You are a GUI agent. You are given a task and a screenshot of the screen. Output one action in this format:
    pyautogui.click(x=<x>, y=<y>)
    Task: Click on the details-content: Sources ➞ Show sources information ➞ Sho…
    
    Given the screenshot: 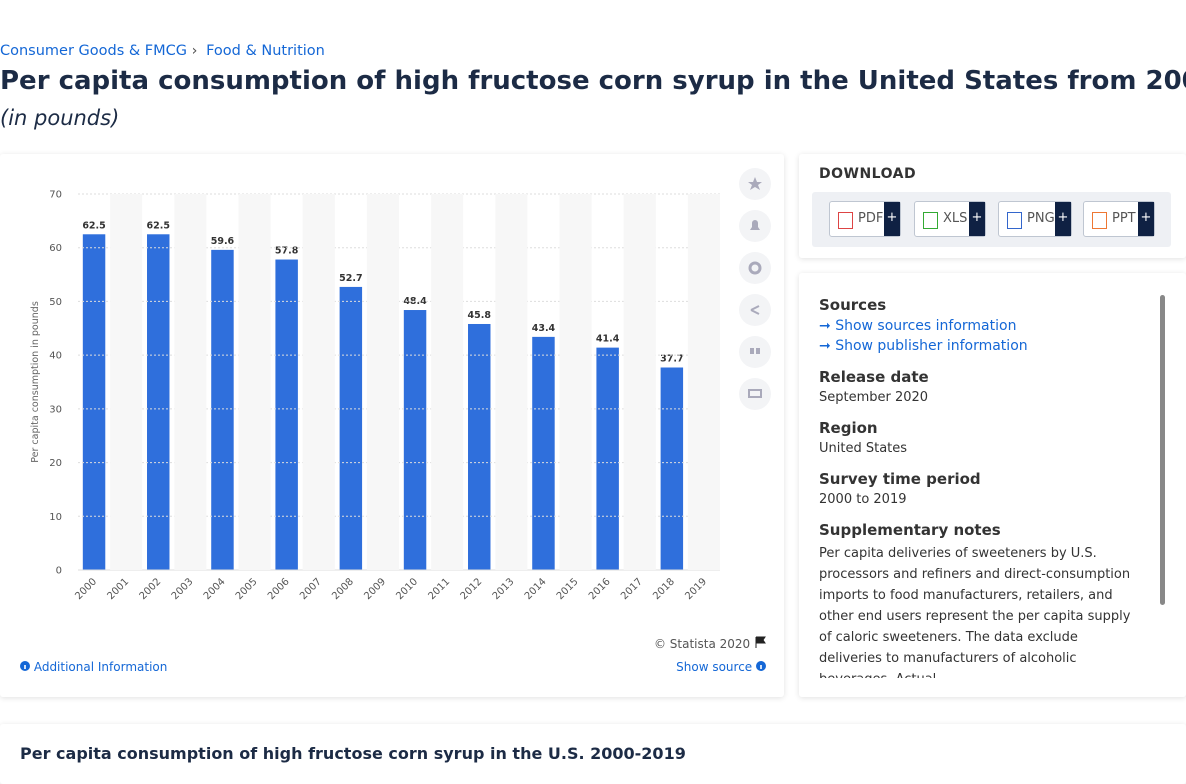 What is the action you would take?
    pyautogui.click(x=981, y=487)
    